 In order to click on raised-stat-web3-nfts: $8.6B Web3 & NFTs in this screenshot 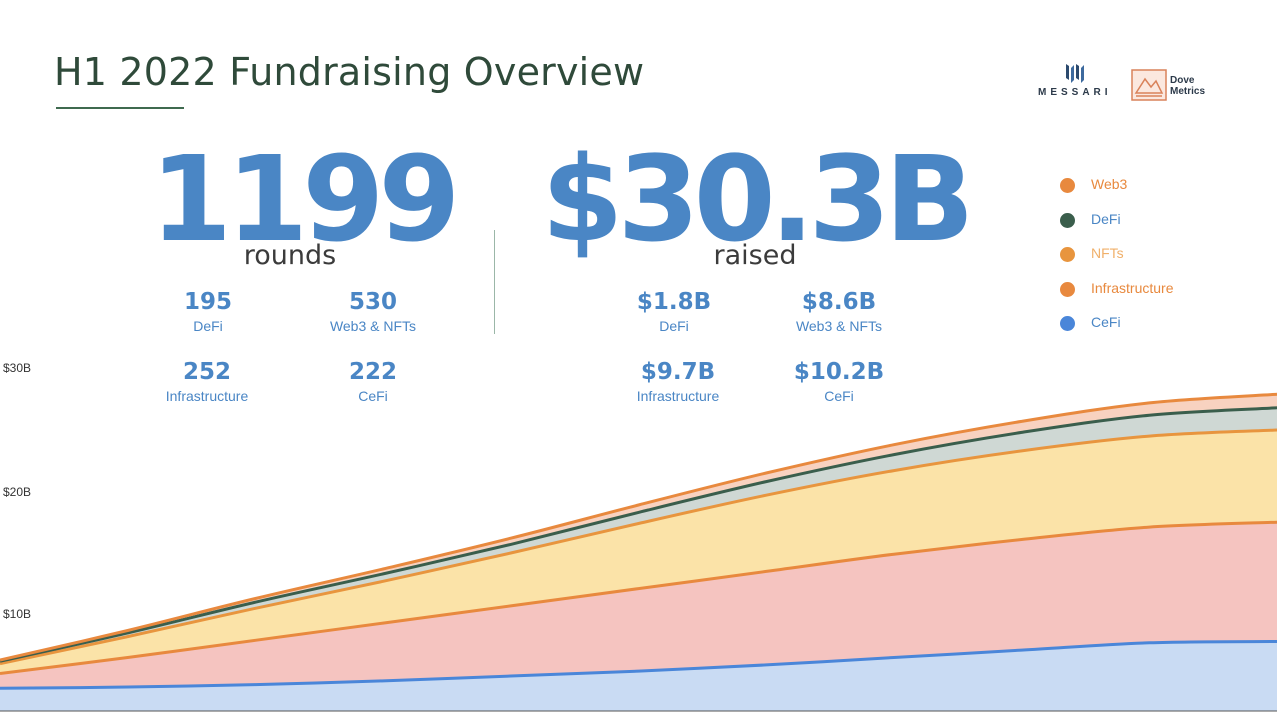, I will do `click(839, 311)`.